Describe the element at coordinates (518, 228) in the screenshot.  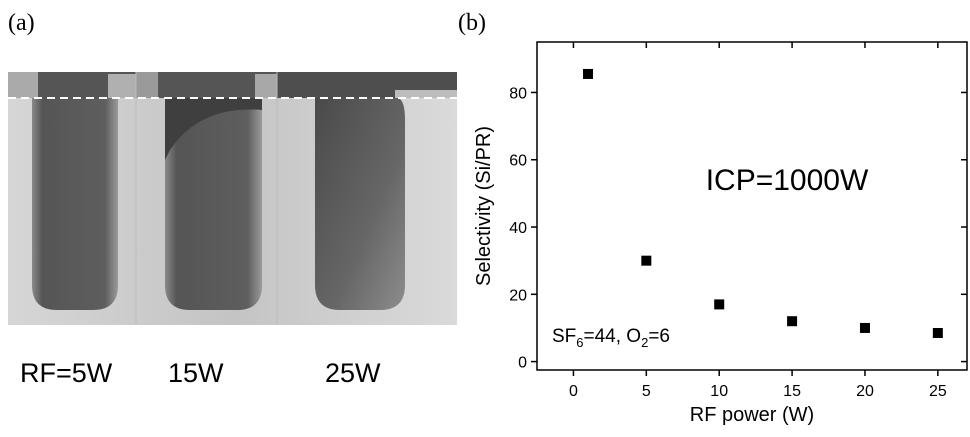
I see `y-tick-label: 40` at that location.